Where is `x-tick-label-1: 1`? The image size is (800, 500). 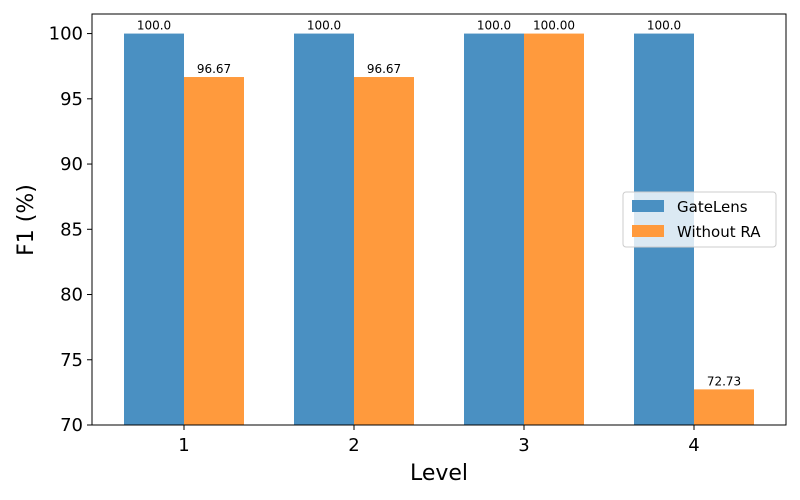
x-tick-label-1: 1 is located at coordinates (183, 445).